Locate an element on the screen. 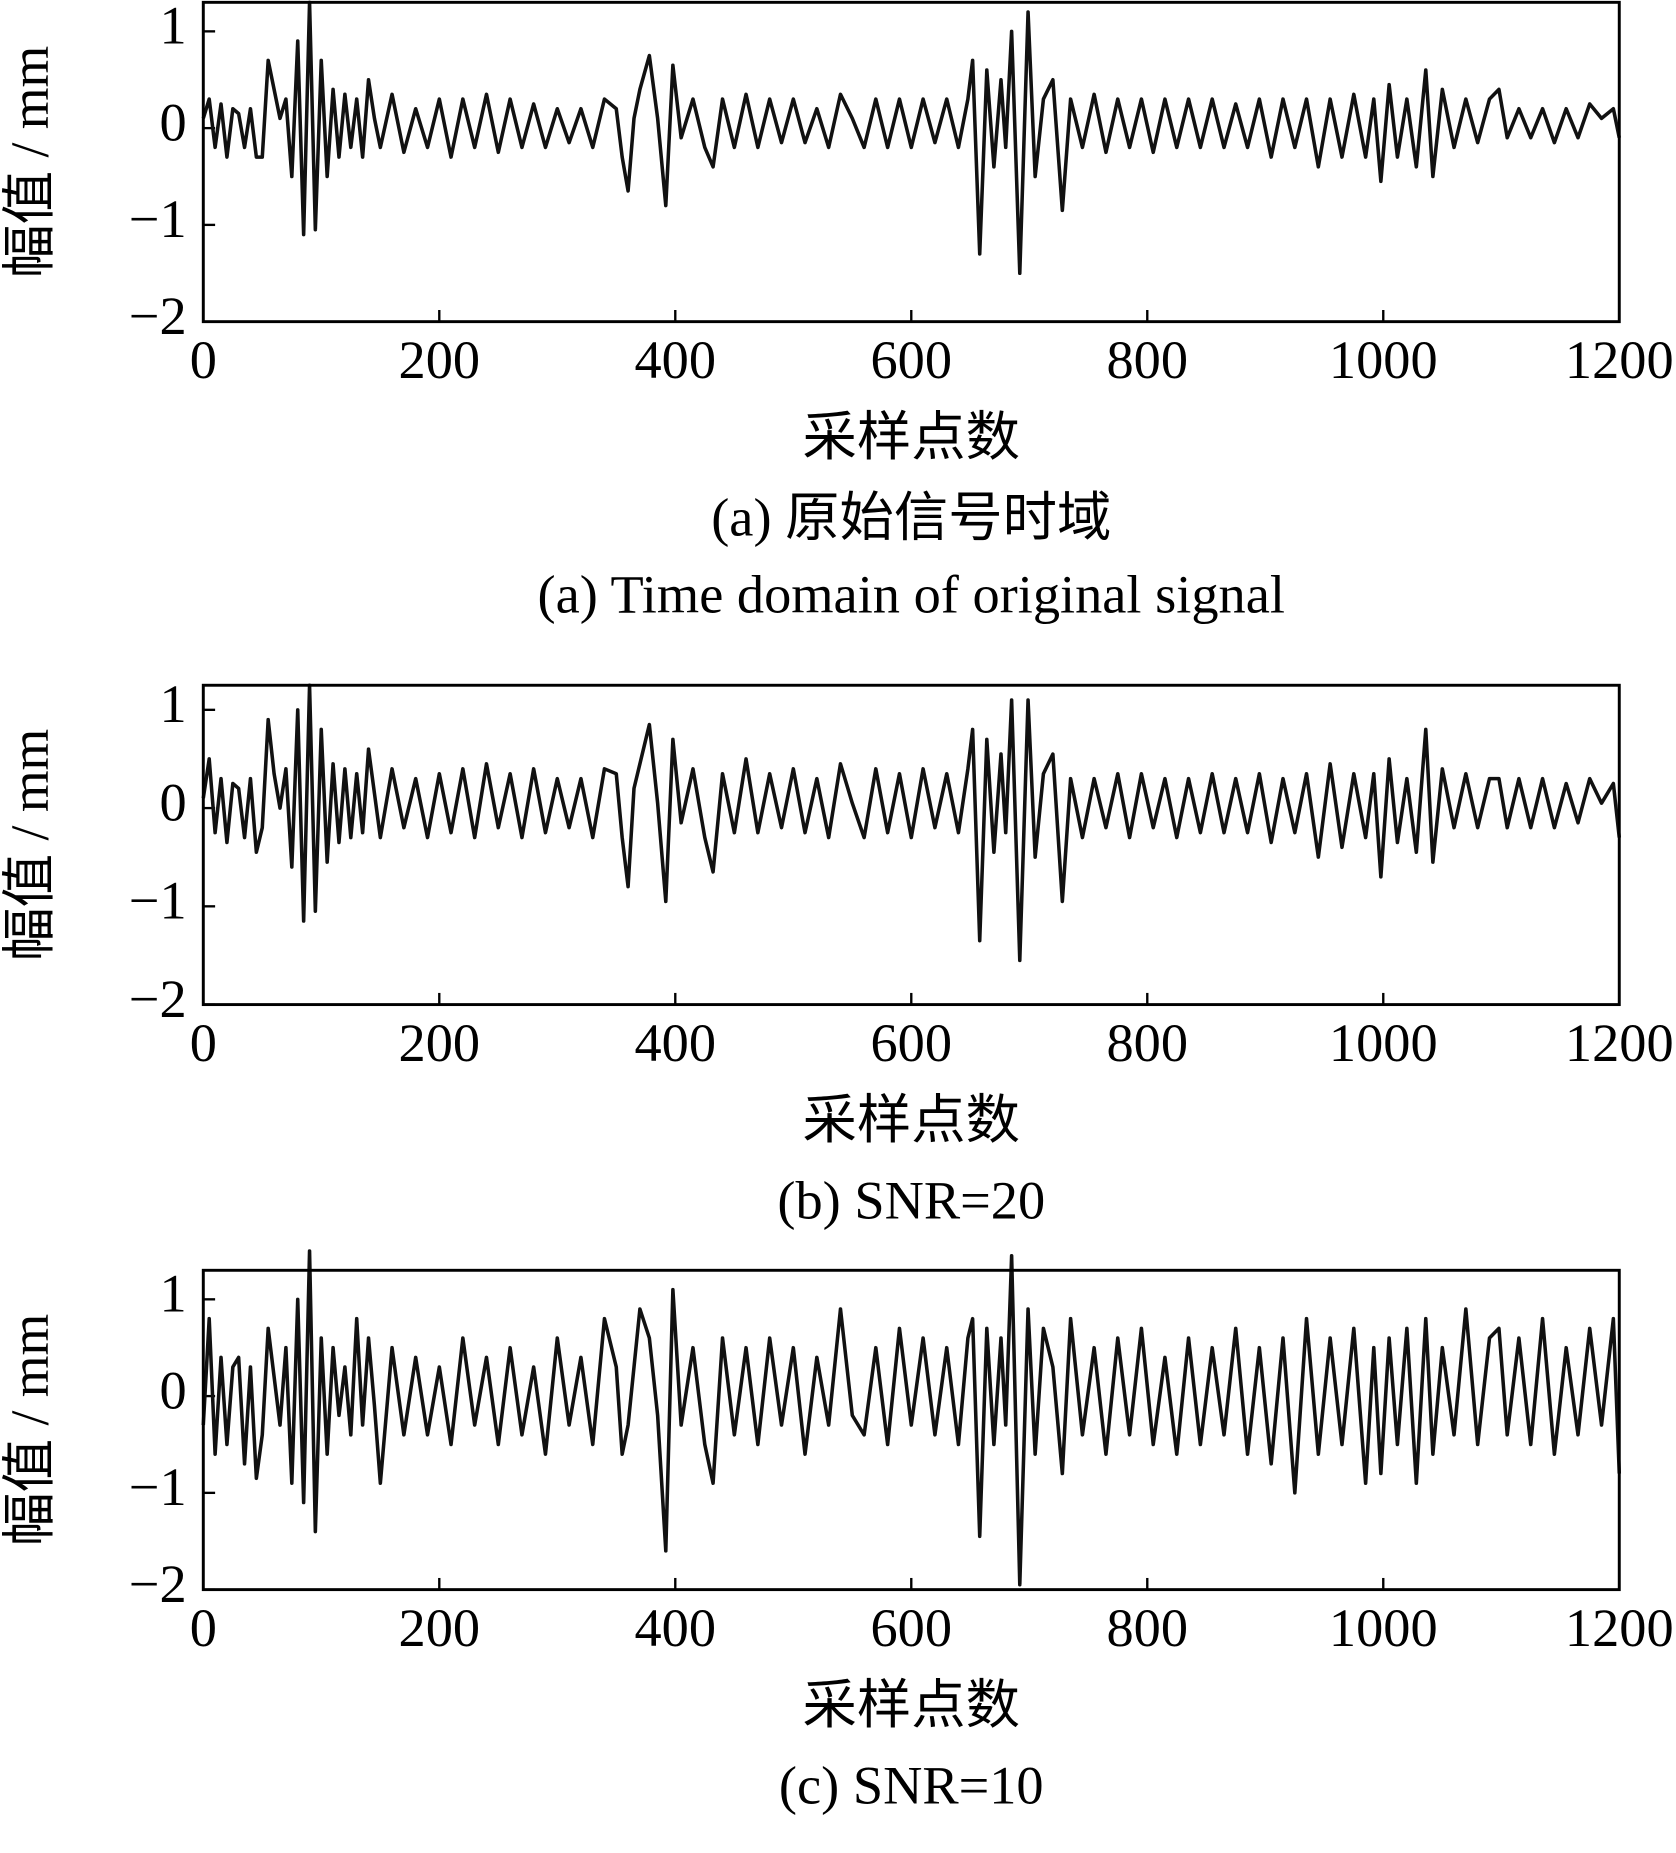 The height and width of the screenshot is (1853, 1676). caption: (a) 原始信号时域 is located at coordinates (911, 518).